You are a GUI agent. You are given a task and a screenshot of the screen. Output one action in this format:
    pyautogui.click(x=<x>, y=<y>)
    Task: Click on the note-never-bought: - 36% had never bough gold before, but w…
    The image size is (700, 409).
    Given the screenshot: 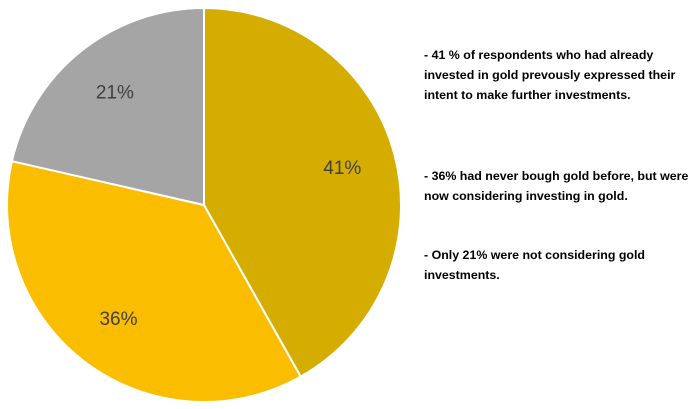 What is the action you would take?
    pyautogui.click(x=556, y=186)
    